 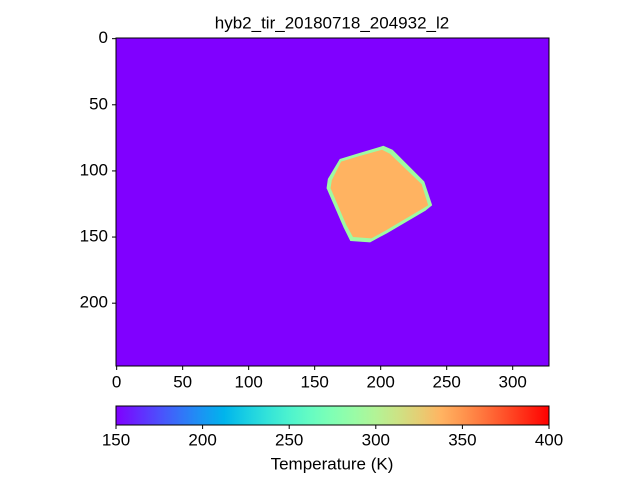 What do you see at coordinates (380, 381) in the screenshot?
I see `x-tick-label: 200` at bounding box center [380, 381].